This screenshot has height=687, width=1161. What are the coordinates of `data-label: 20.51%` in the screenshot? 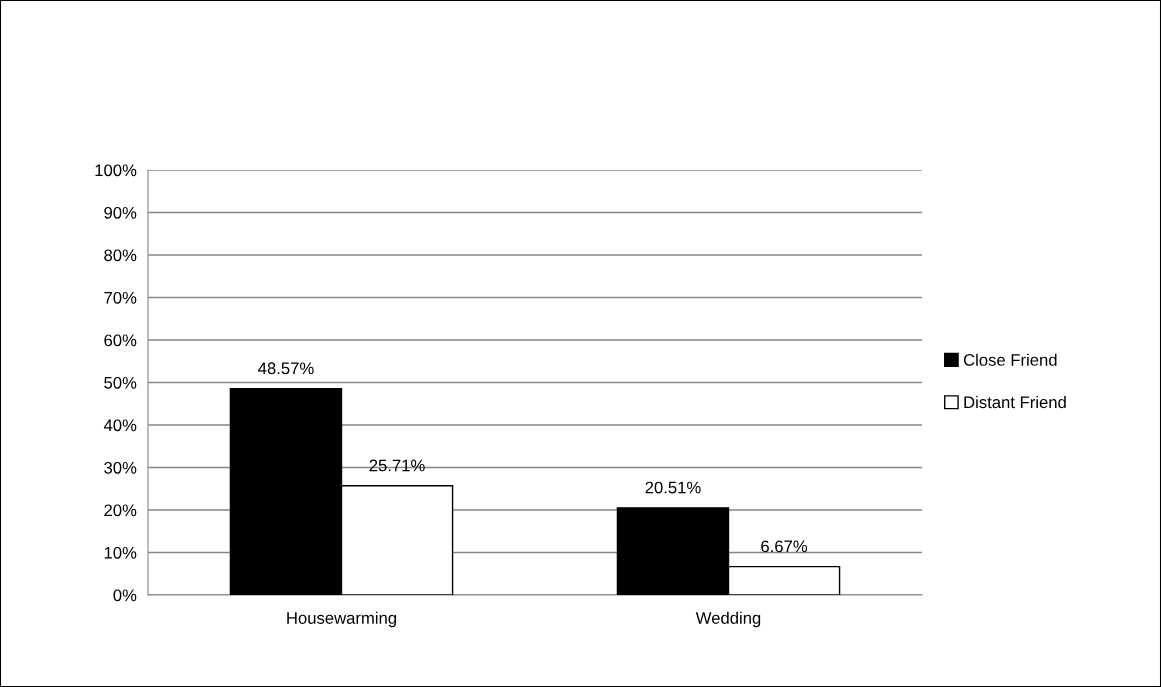 It's located at (673, 487).